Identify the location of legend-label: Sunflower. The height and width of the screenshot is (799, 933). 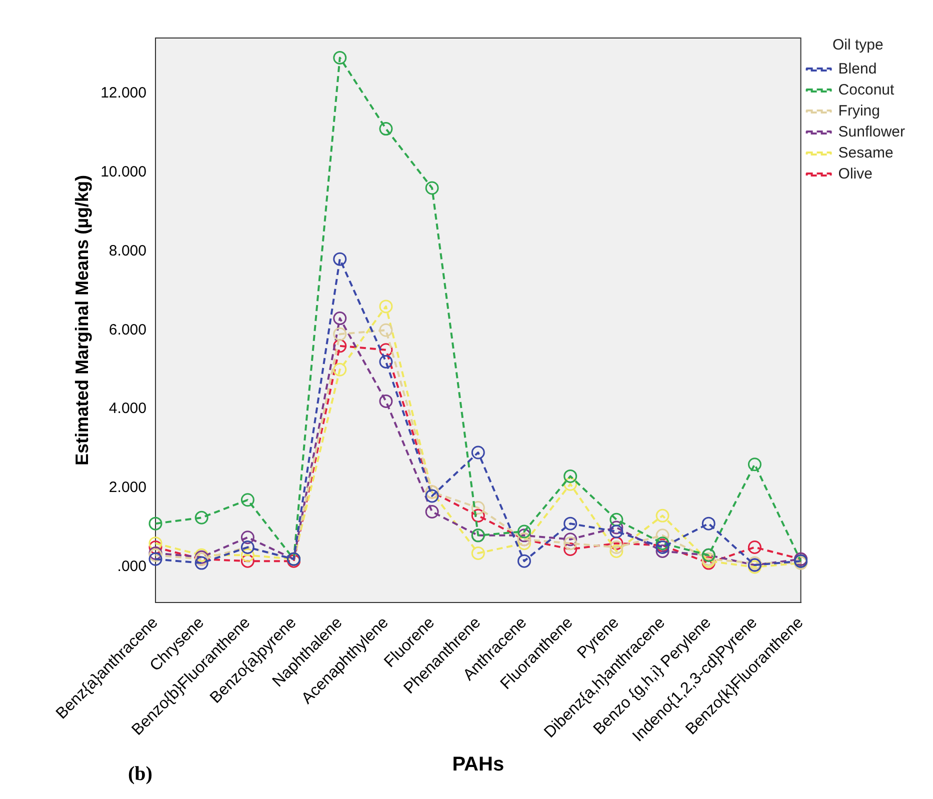
(872, 132).